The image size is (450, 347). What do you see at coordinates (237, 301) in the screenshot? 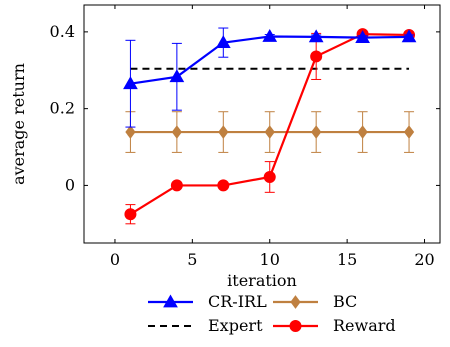
I see `legend-label-cr-irl: CR-IRL` at bounding box center [237, 301].